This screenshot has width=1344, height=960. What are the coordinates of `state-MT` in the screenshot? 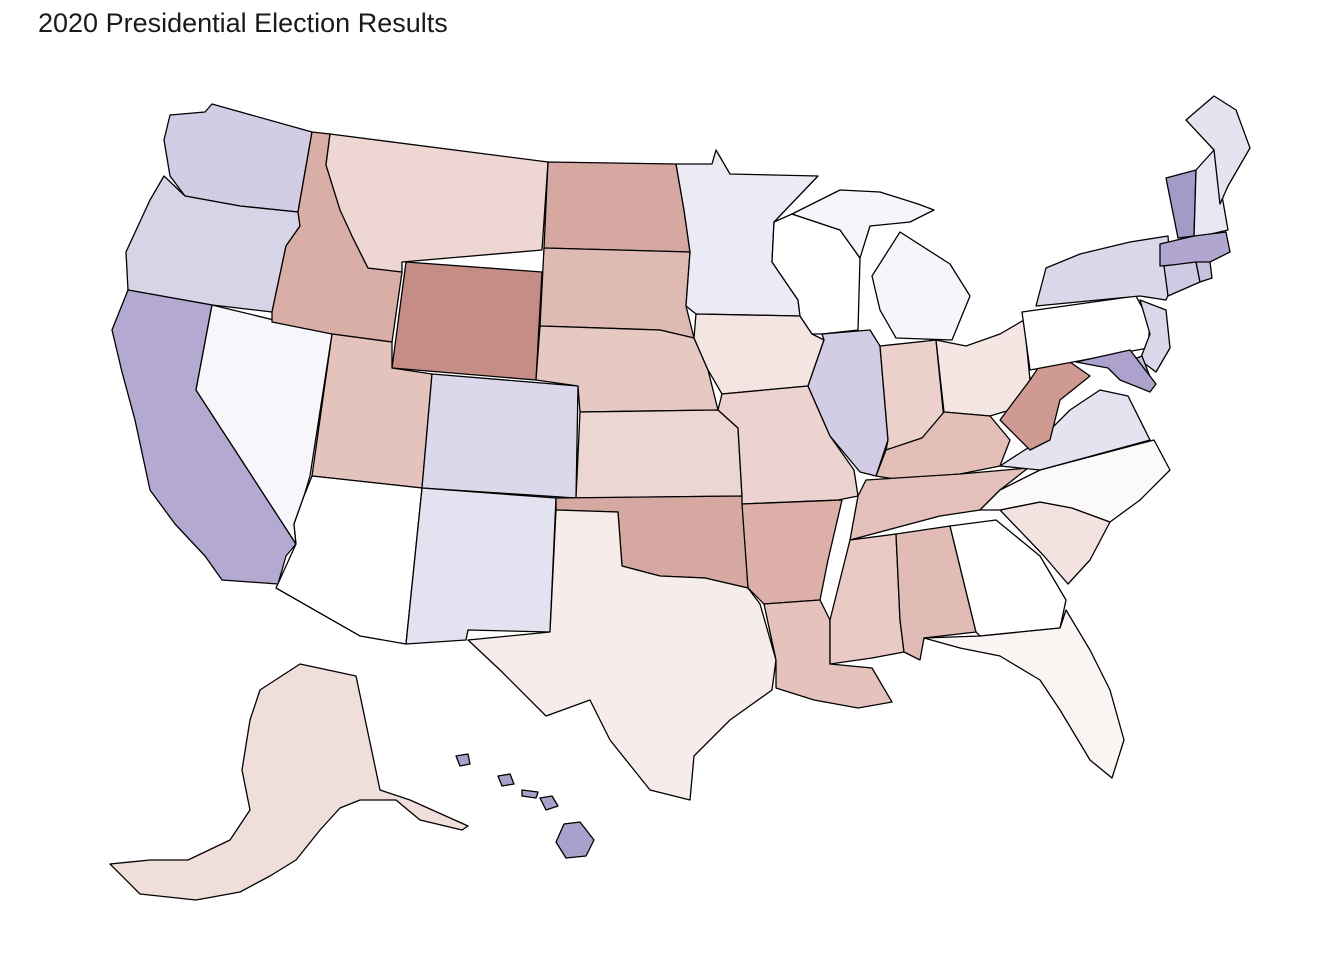 It's located at (437, 203).